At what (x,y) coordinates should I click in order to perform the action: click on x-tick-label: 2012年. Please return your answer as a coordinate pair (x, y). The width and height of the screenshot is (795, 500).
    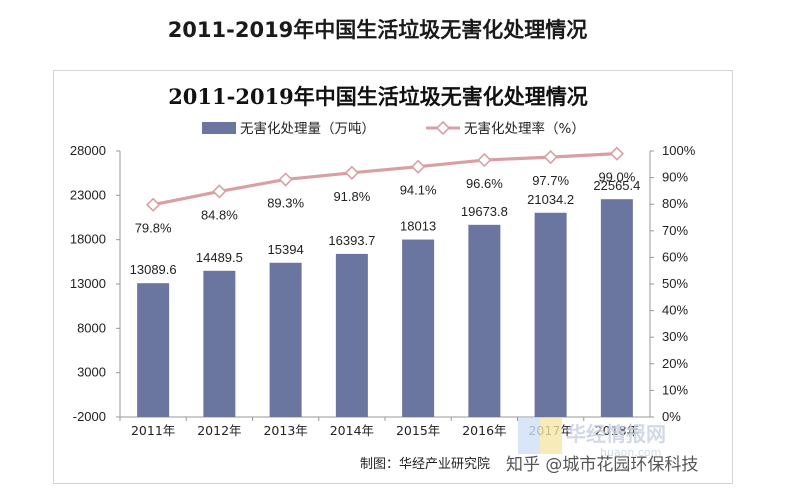
    Looking at the image, I should click on (219, 430).